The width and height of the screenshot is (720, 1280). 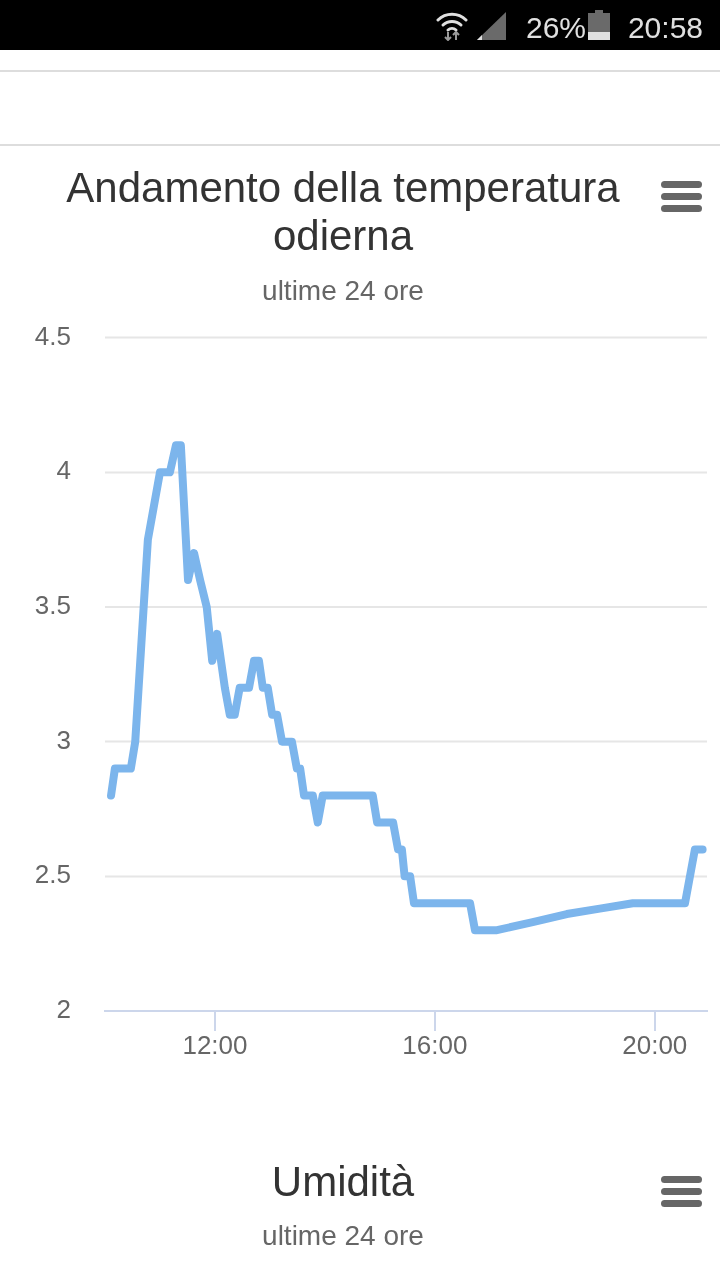 I want to click on text: 20:58, so click(x=665, y=27).